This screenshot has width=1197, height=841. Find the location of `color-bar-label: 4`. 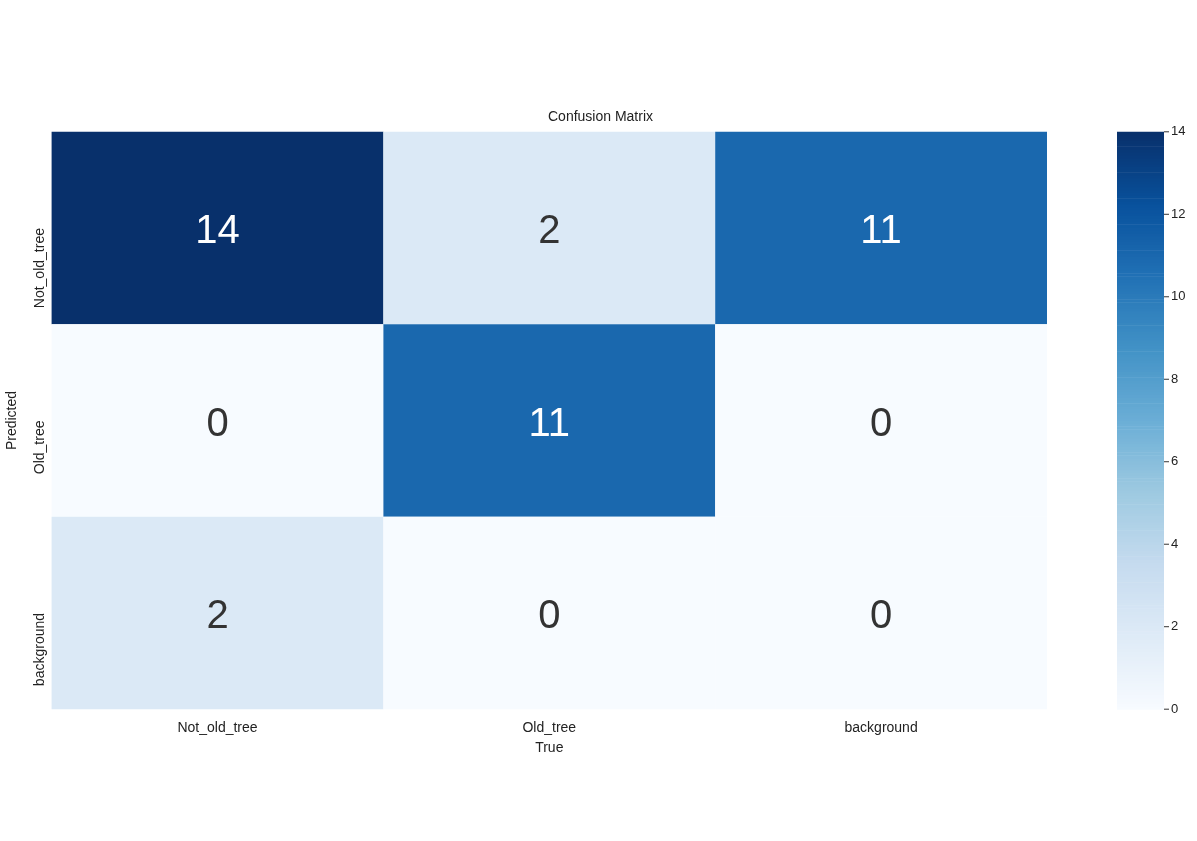

color-bar-label: 4 is located at coordinates (1175, 543).